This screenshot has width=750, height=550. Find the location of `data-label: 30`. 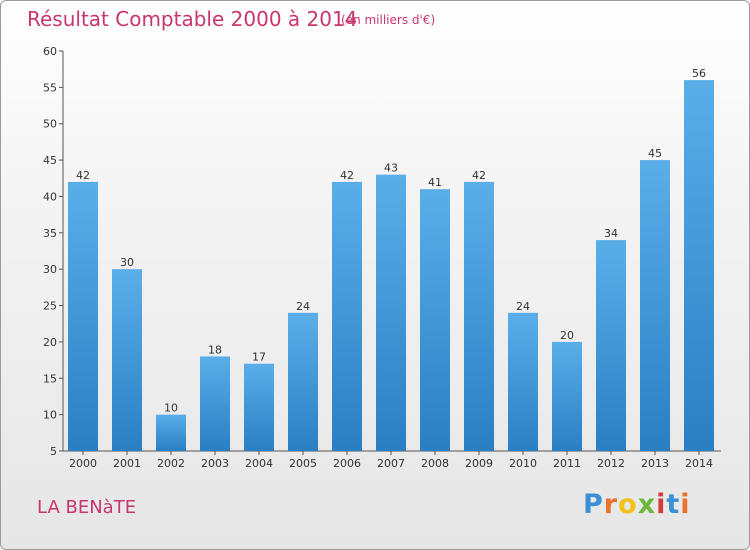

data-label: 30 is located at coordinates (127, 262).